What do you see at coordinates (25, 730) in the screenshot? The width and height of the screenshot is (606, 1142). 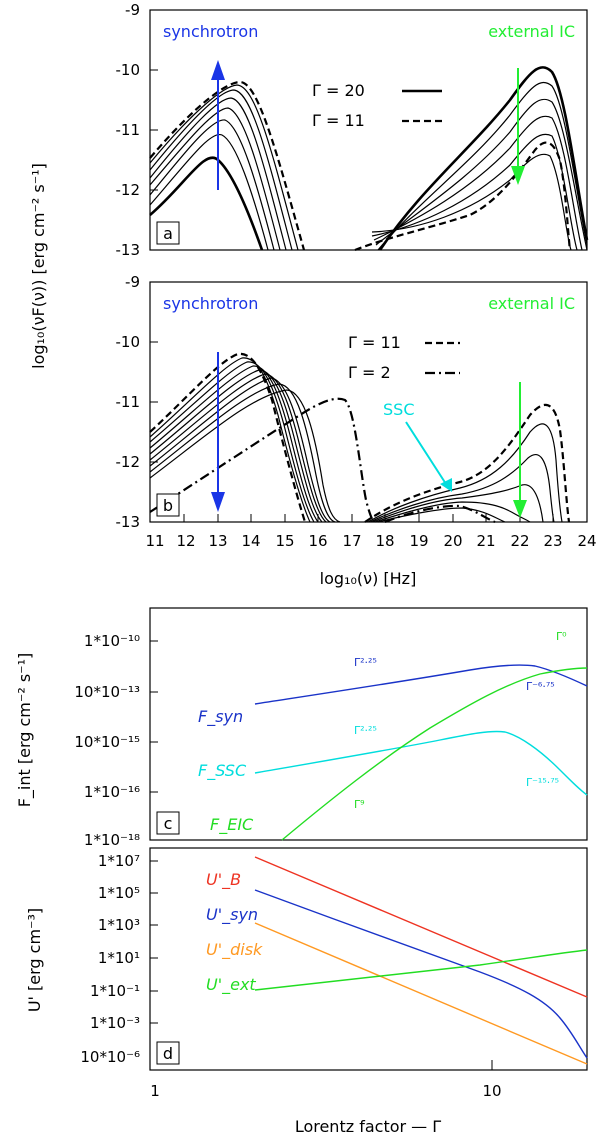 I see `panel-c-y-axis-label: F_int [erg cm⁻² s⁻¹]` at bounding box center [25, 730].